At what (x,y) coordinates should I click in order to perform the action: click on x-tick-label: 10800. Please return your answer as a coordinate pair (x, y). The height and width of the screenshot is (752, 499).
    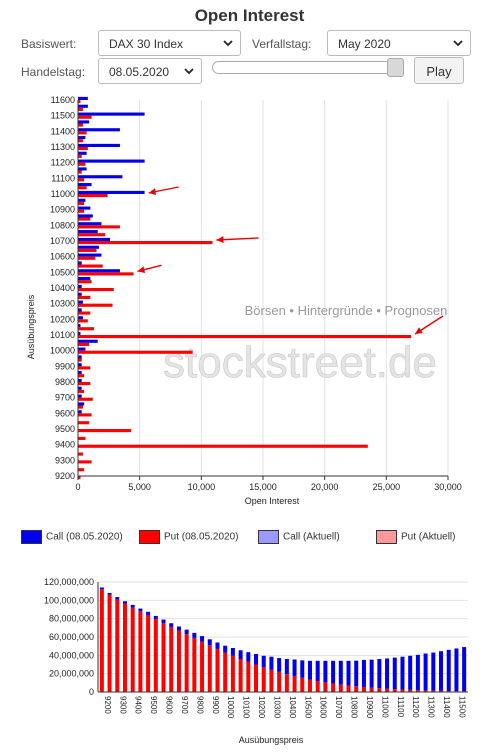
    Looking at the image, I should click on (354, 707).